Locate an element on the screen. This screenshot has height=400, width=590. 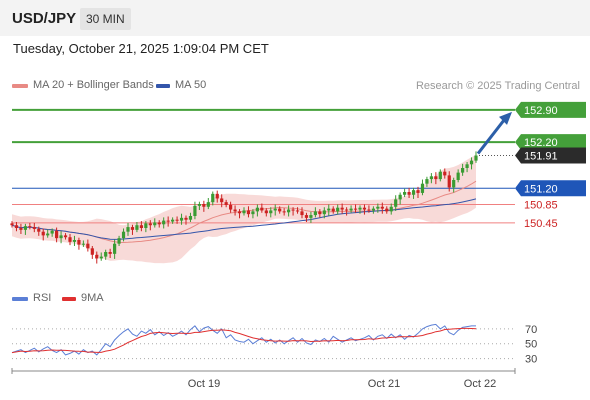
level-label: 151.91 is located at coordinates (541, 157).